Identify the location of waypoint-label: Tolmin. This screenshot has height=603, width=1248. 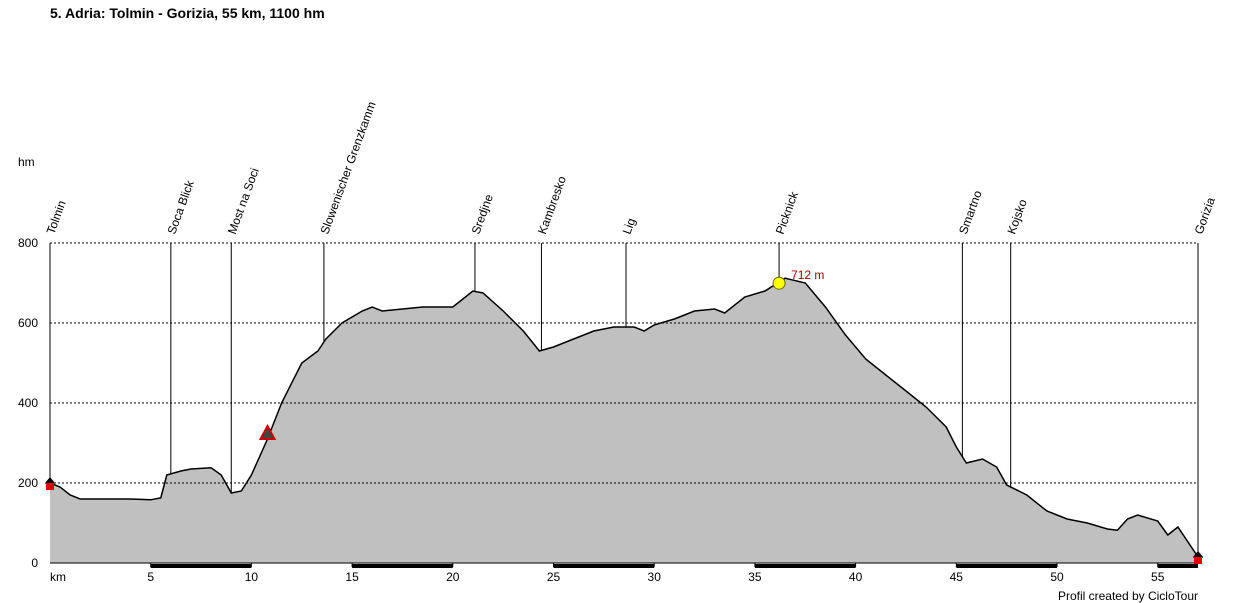
(56, 217).